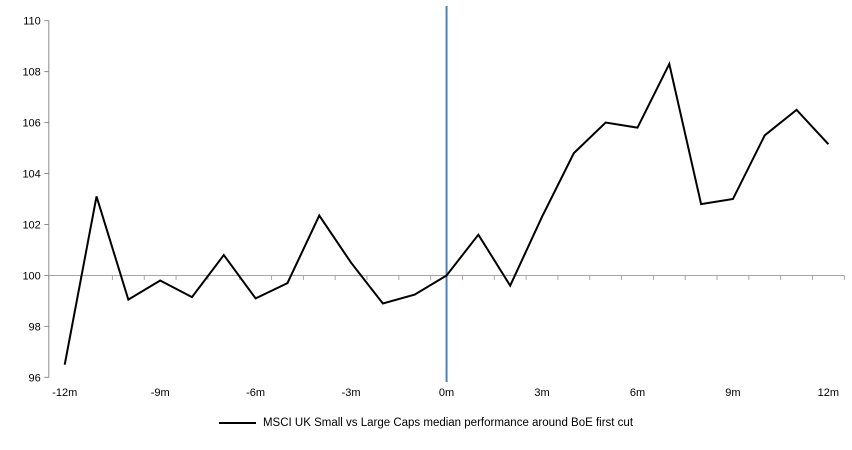 This screenshot has height=450, width=852. Describe the element at coordinates (31, 73) in the screenshot. I see `y-tick-label: 108` at that location.